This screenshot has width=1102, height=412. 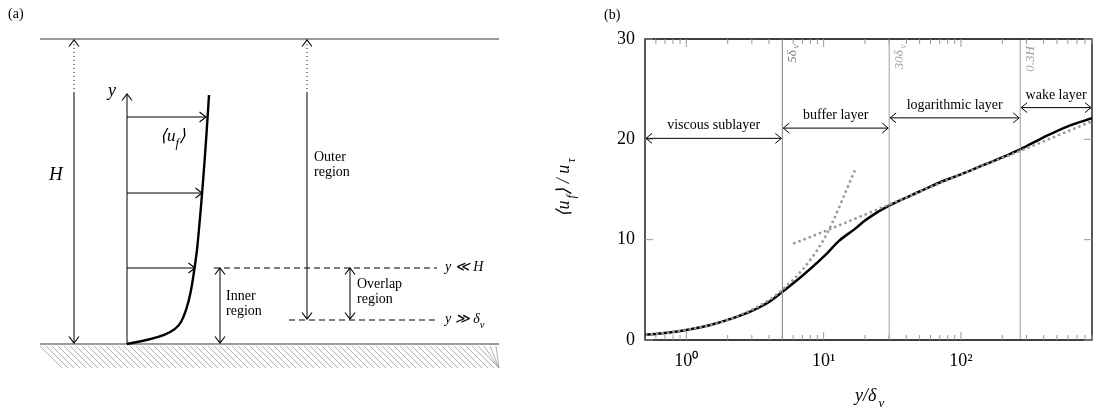 I want to click on chart-title: (b), so click(x=612, y=14).